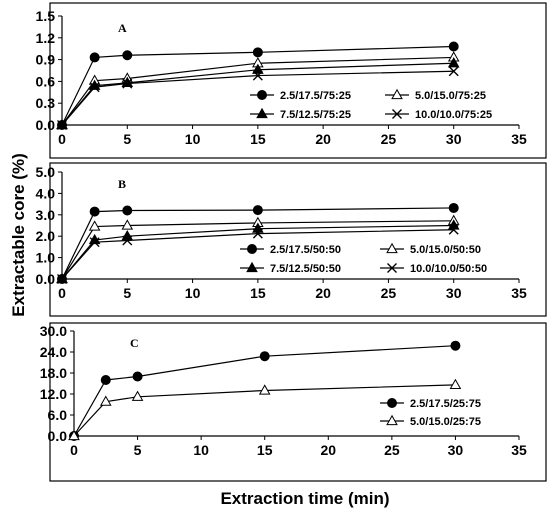 Image resolution: width=550 pixels, height=519 pixels. Describe the element at coordinates (430, 413) in the screenshot. I see `legend: 2.5/17.5/25:75 5.0/15.0/25:75` at that location.